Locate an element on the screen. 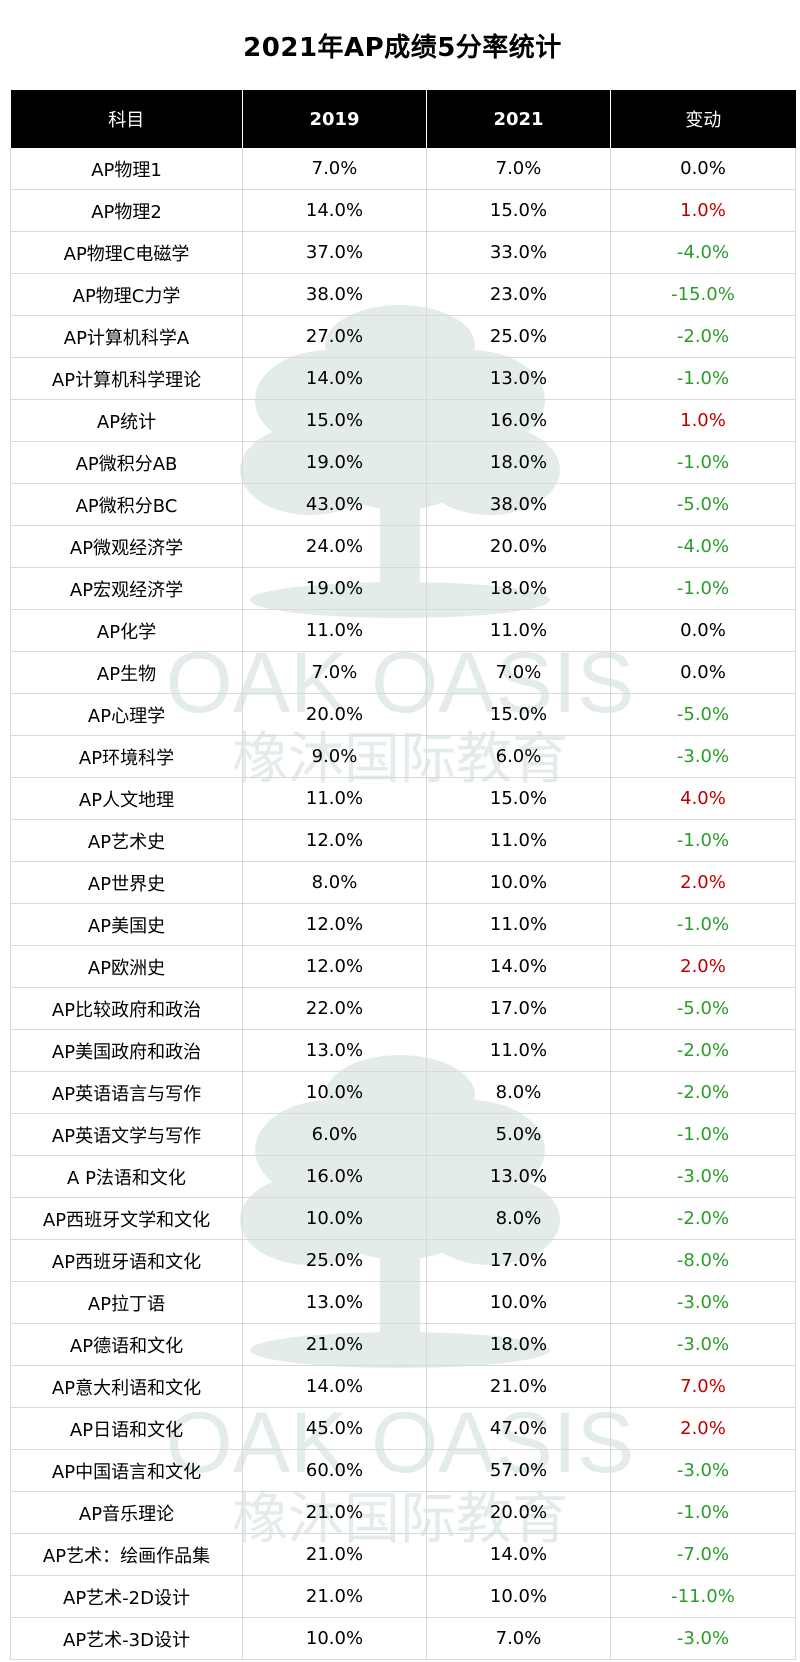  table-row: AP计算机科学理论 14.0% 13.0% -1.0% is located at coordinates (403, 378).